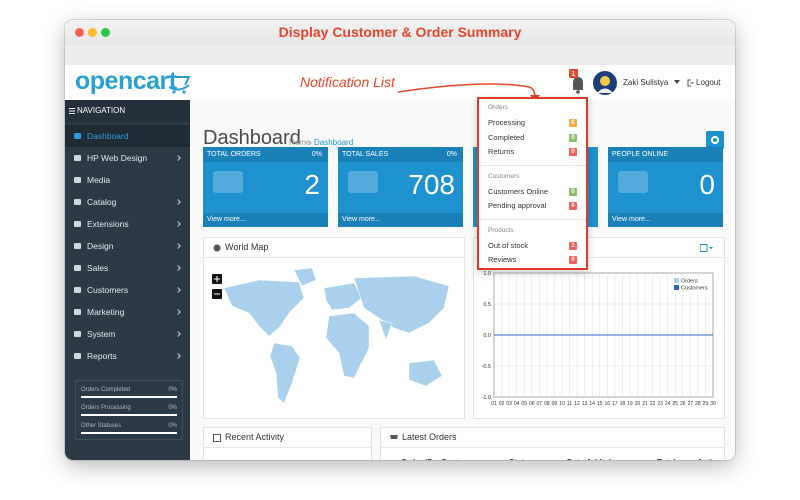 This screenshot has height=500, width=800. I want to click on menu-item: Extensions, so click(127, 224).